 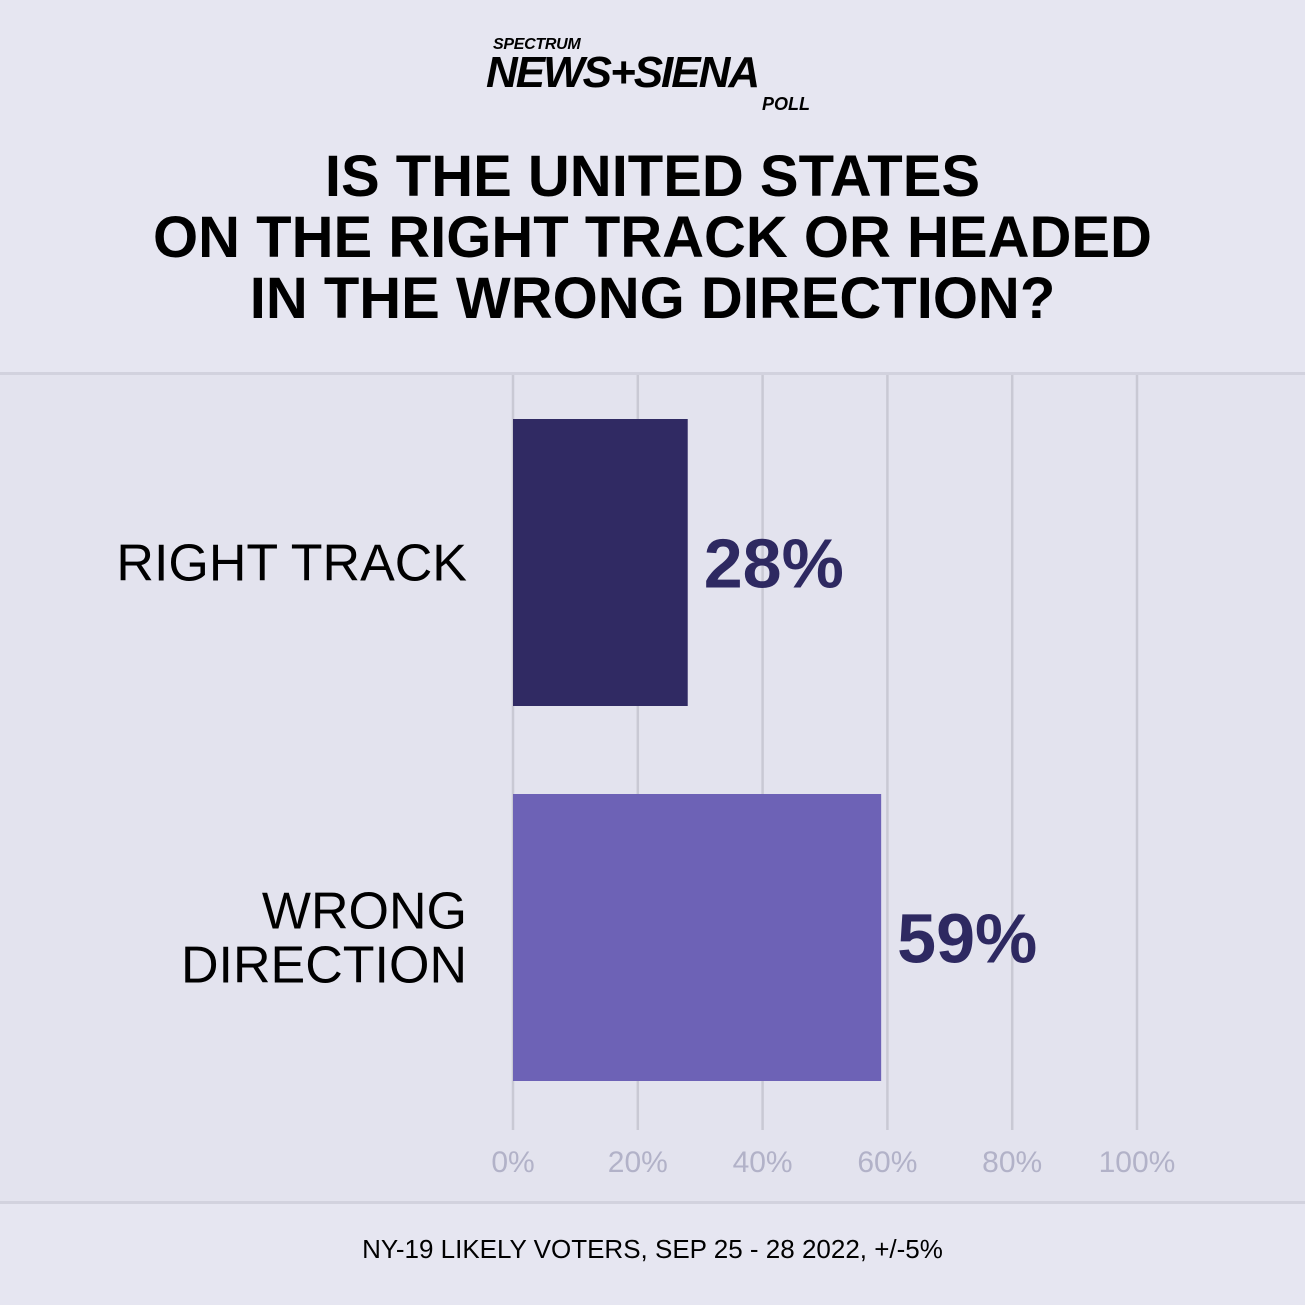 I want to click on title-line-3: IN THE WRONG DIRECTION?, so click(x=652, y=298).